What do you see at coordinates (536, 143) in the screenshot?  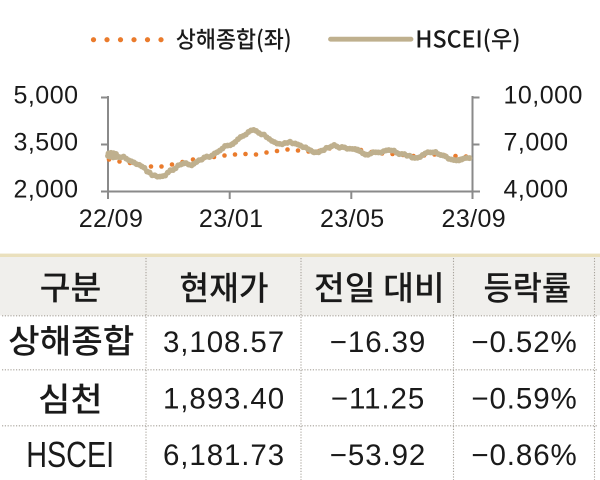 I see `svg-text: 7,000` at bounding box center [536, 143].